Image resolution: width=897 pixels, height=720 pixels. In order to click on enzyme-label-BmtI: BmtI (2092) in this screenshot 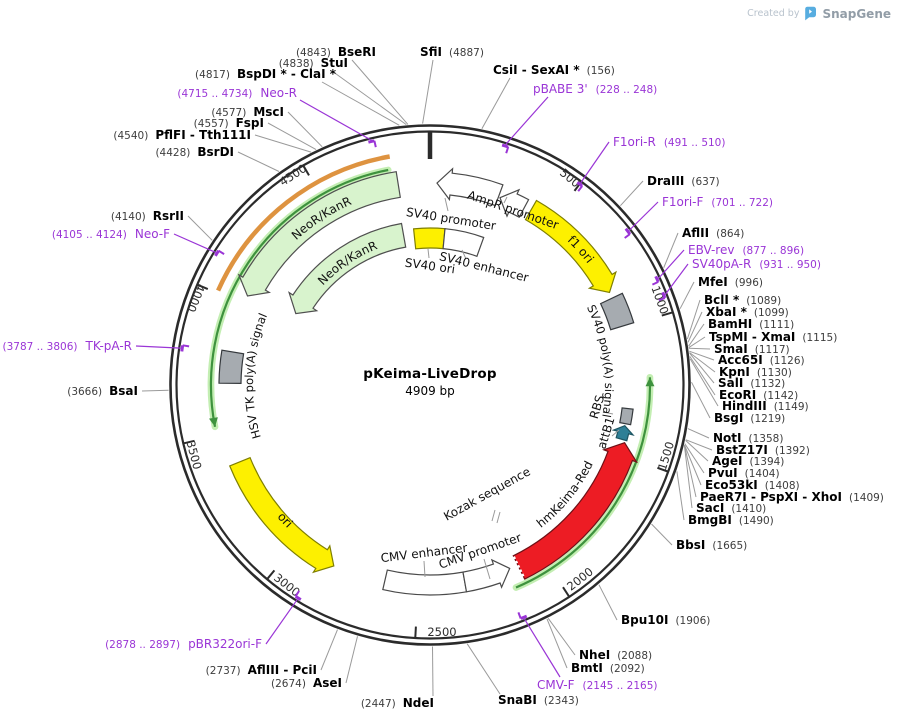, I will do `click(608, 668)`.